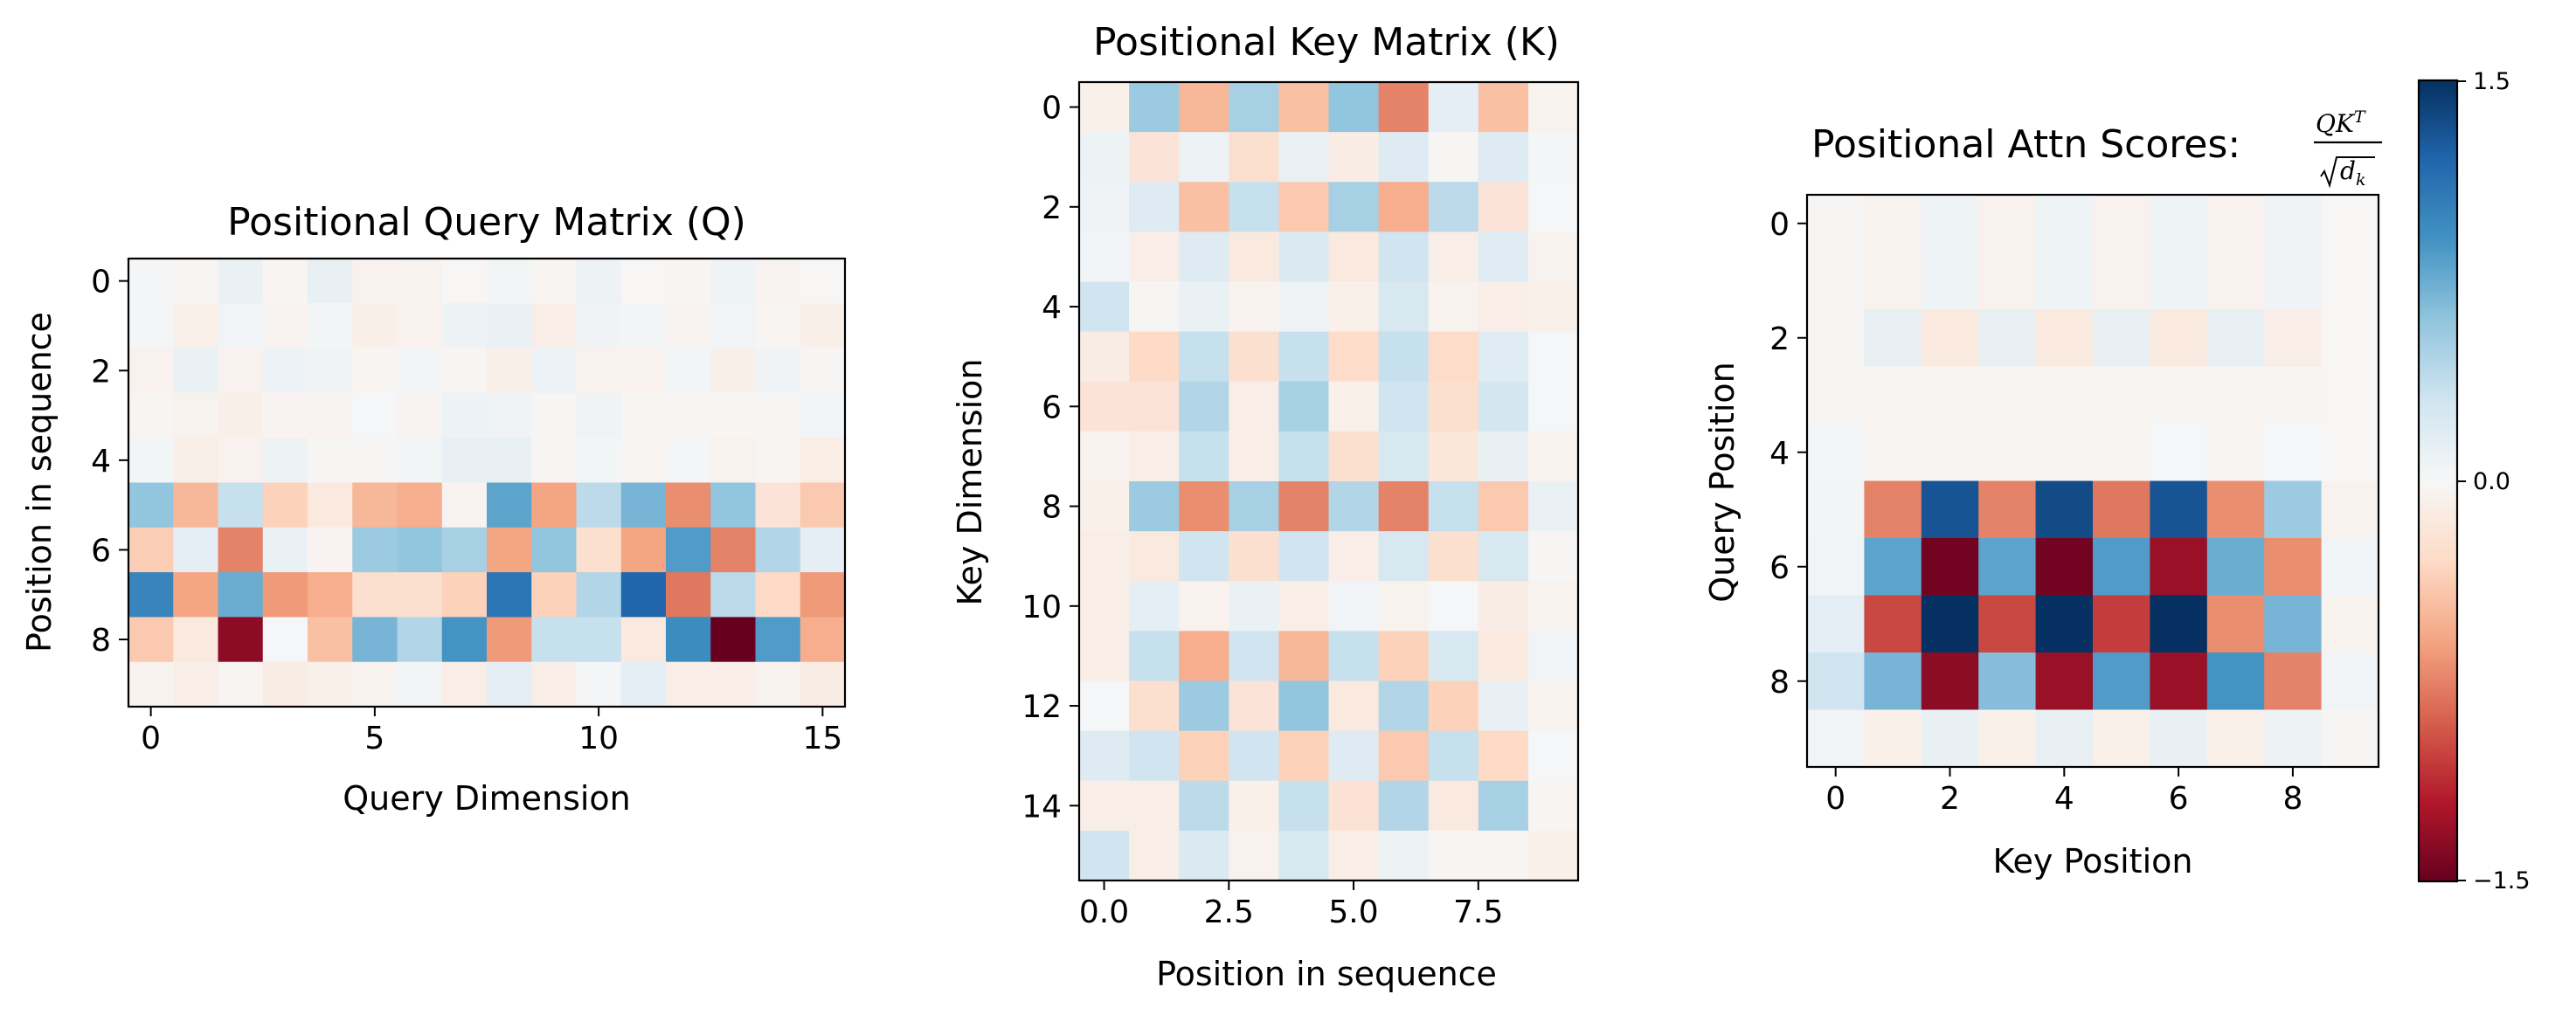 Image resolution: width=2576 pixels, height=1022 pixels. Describe the element at coordinates (101, 462) in the screenshot. I see `y-tick-label: 4` at that location.